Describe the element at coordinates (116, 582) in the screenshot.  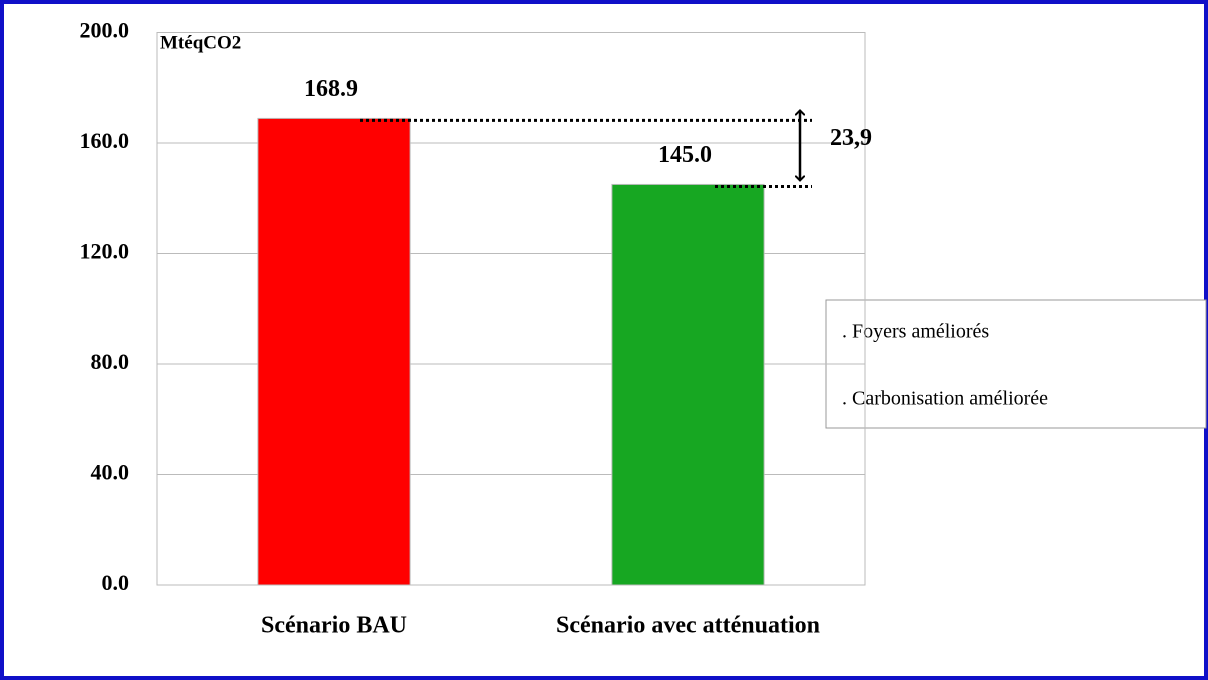
I see `y-tick-label: 0.0` at that location.